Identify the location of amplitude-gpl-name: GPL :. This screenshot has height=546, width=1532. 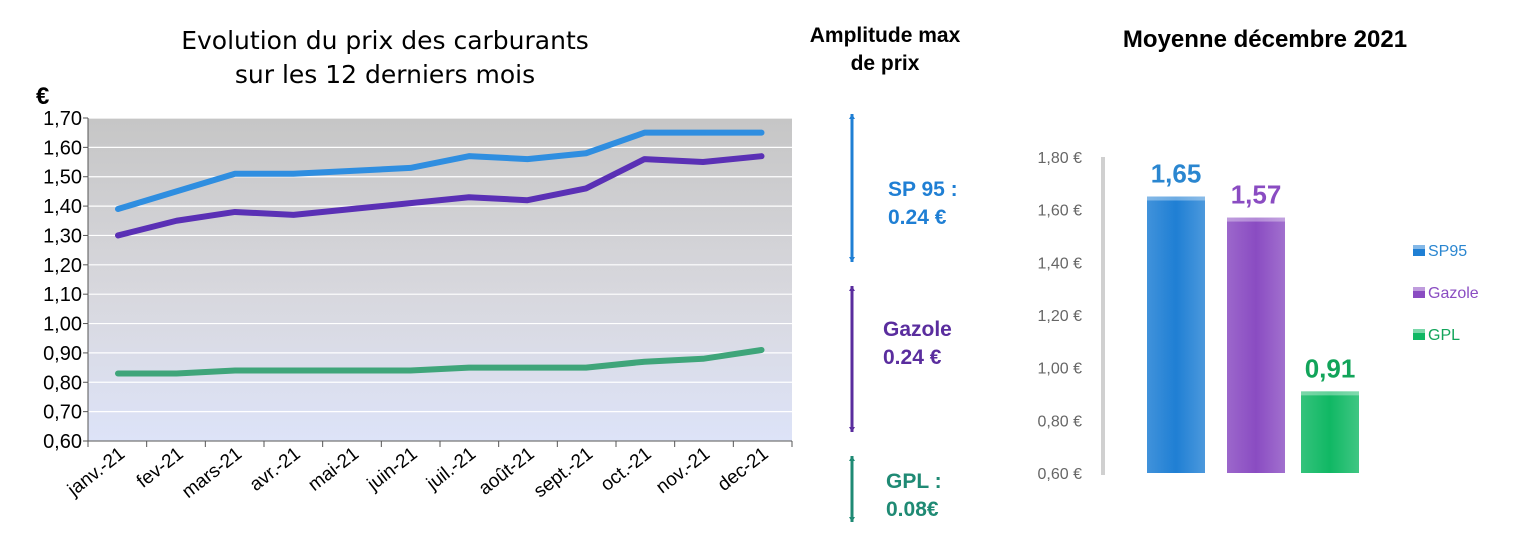
(914, 481).